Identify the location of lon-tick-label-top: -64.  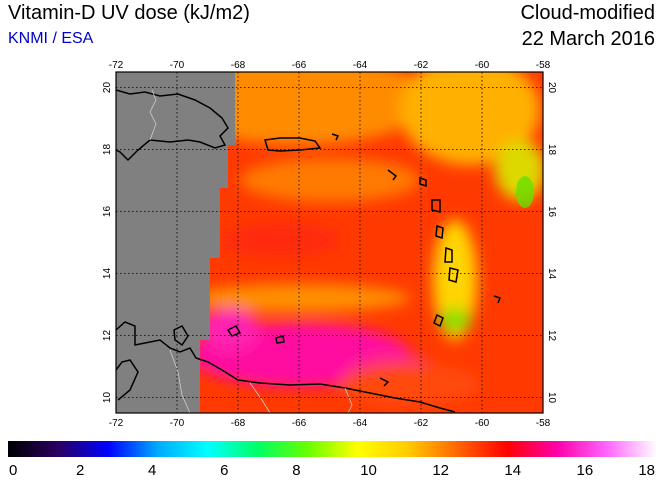
(360, 65).